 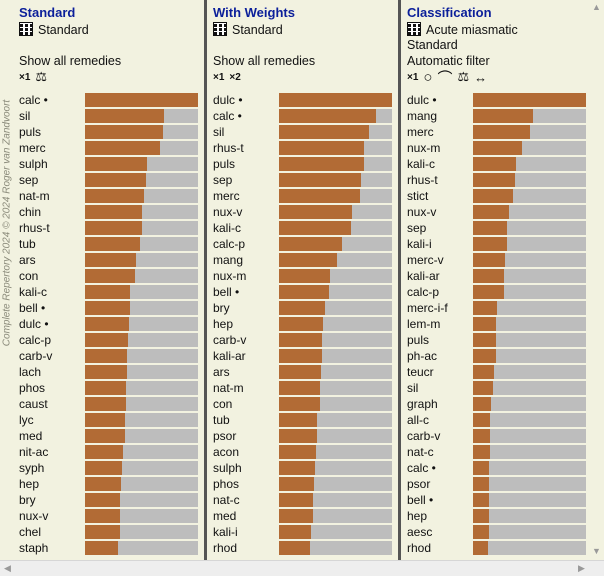 What do you see at coordinates (497, 420) in the screenshot?
I see `remedy-row: all-c` at bounding box center [497, 420].